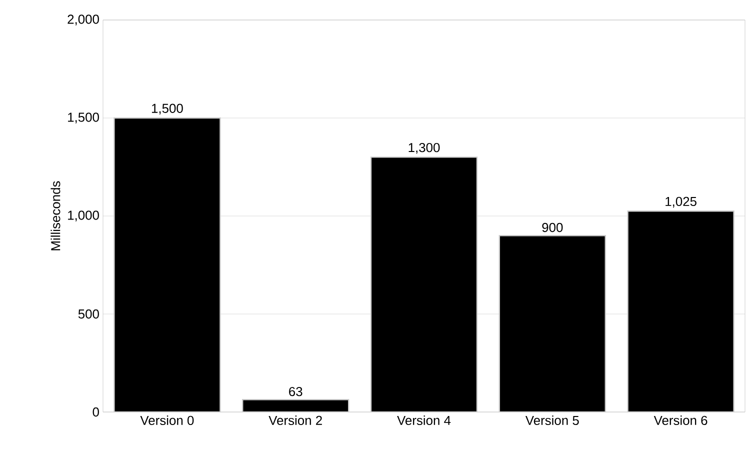  Describe the element at coordinates (167, 109) in the screenshot. I see `data-label: 1,500` at that location.